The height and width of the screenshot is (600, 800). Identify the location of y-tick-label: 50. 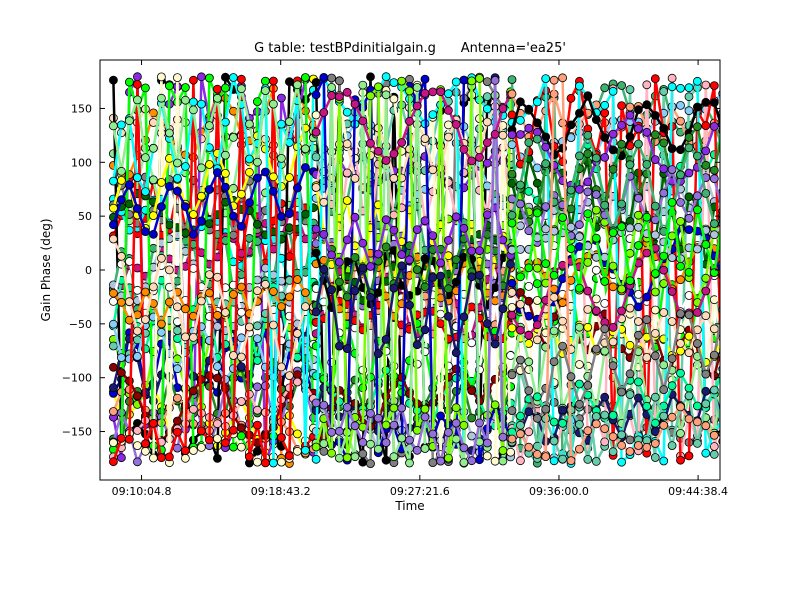
(85, 216).